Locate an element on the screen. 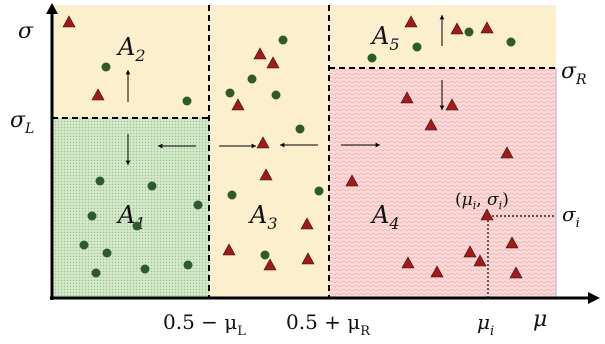  point-label: (μi, σi) is located at coordinates (482, 201).